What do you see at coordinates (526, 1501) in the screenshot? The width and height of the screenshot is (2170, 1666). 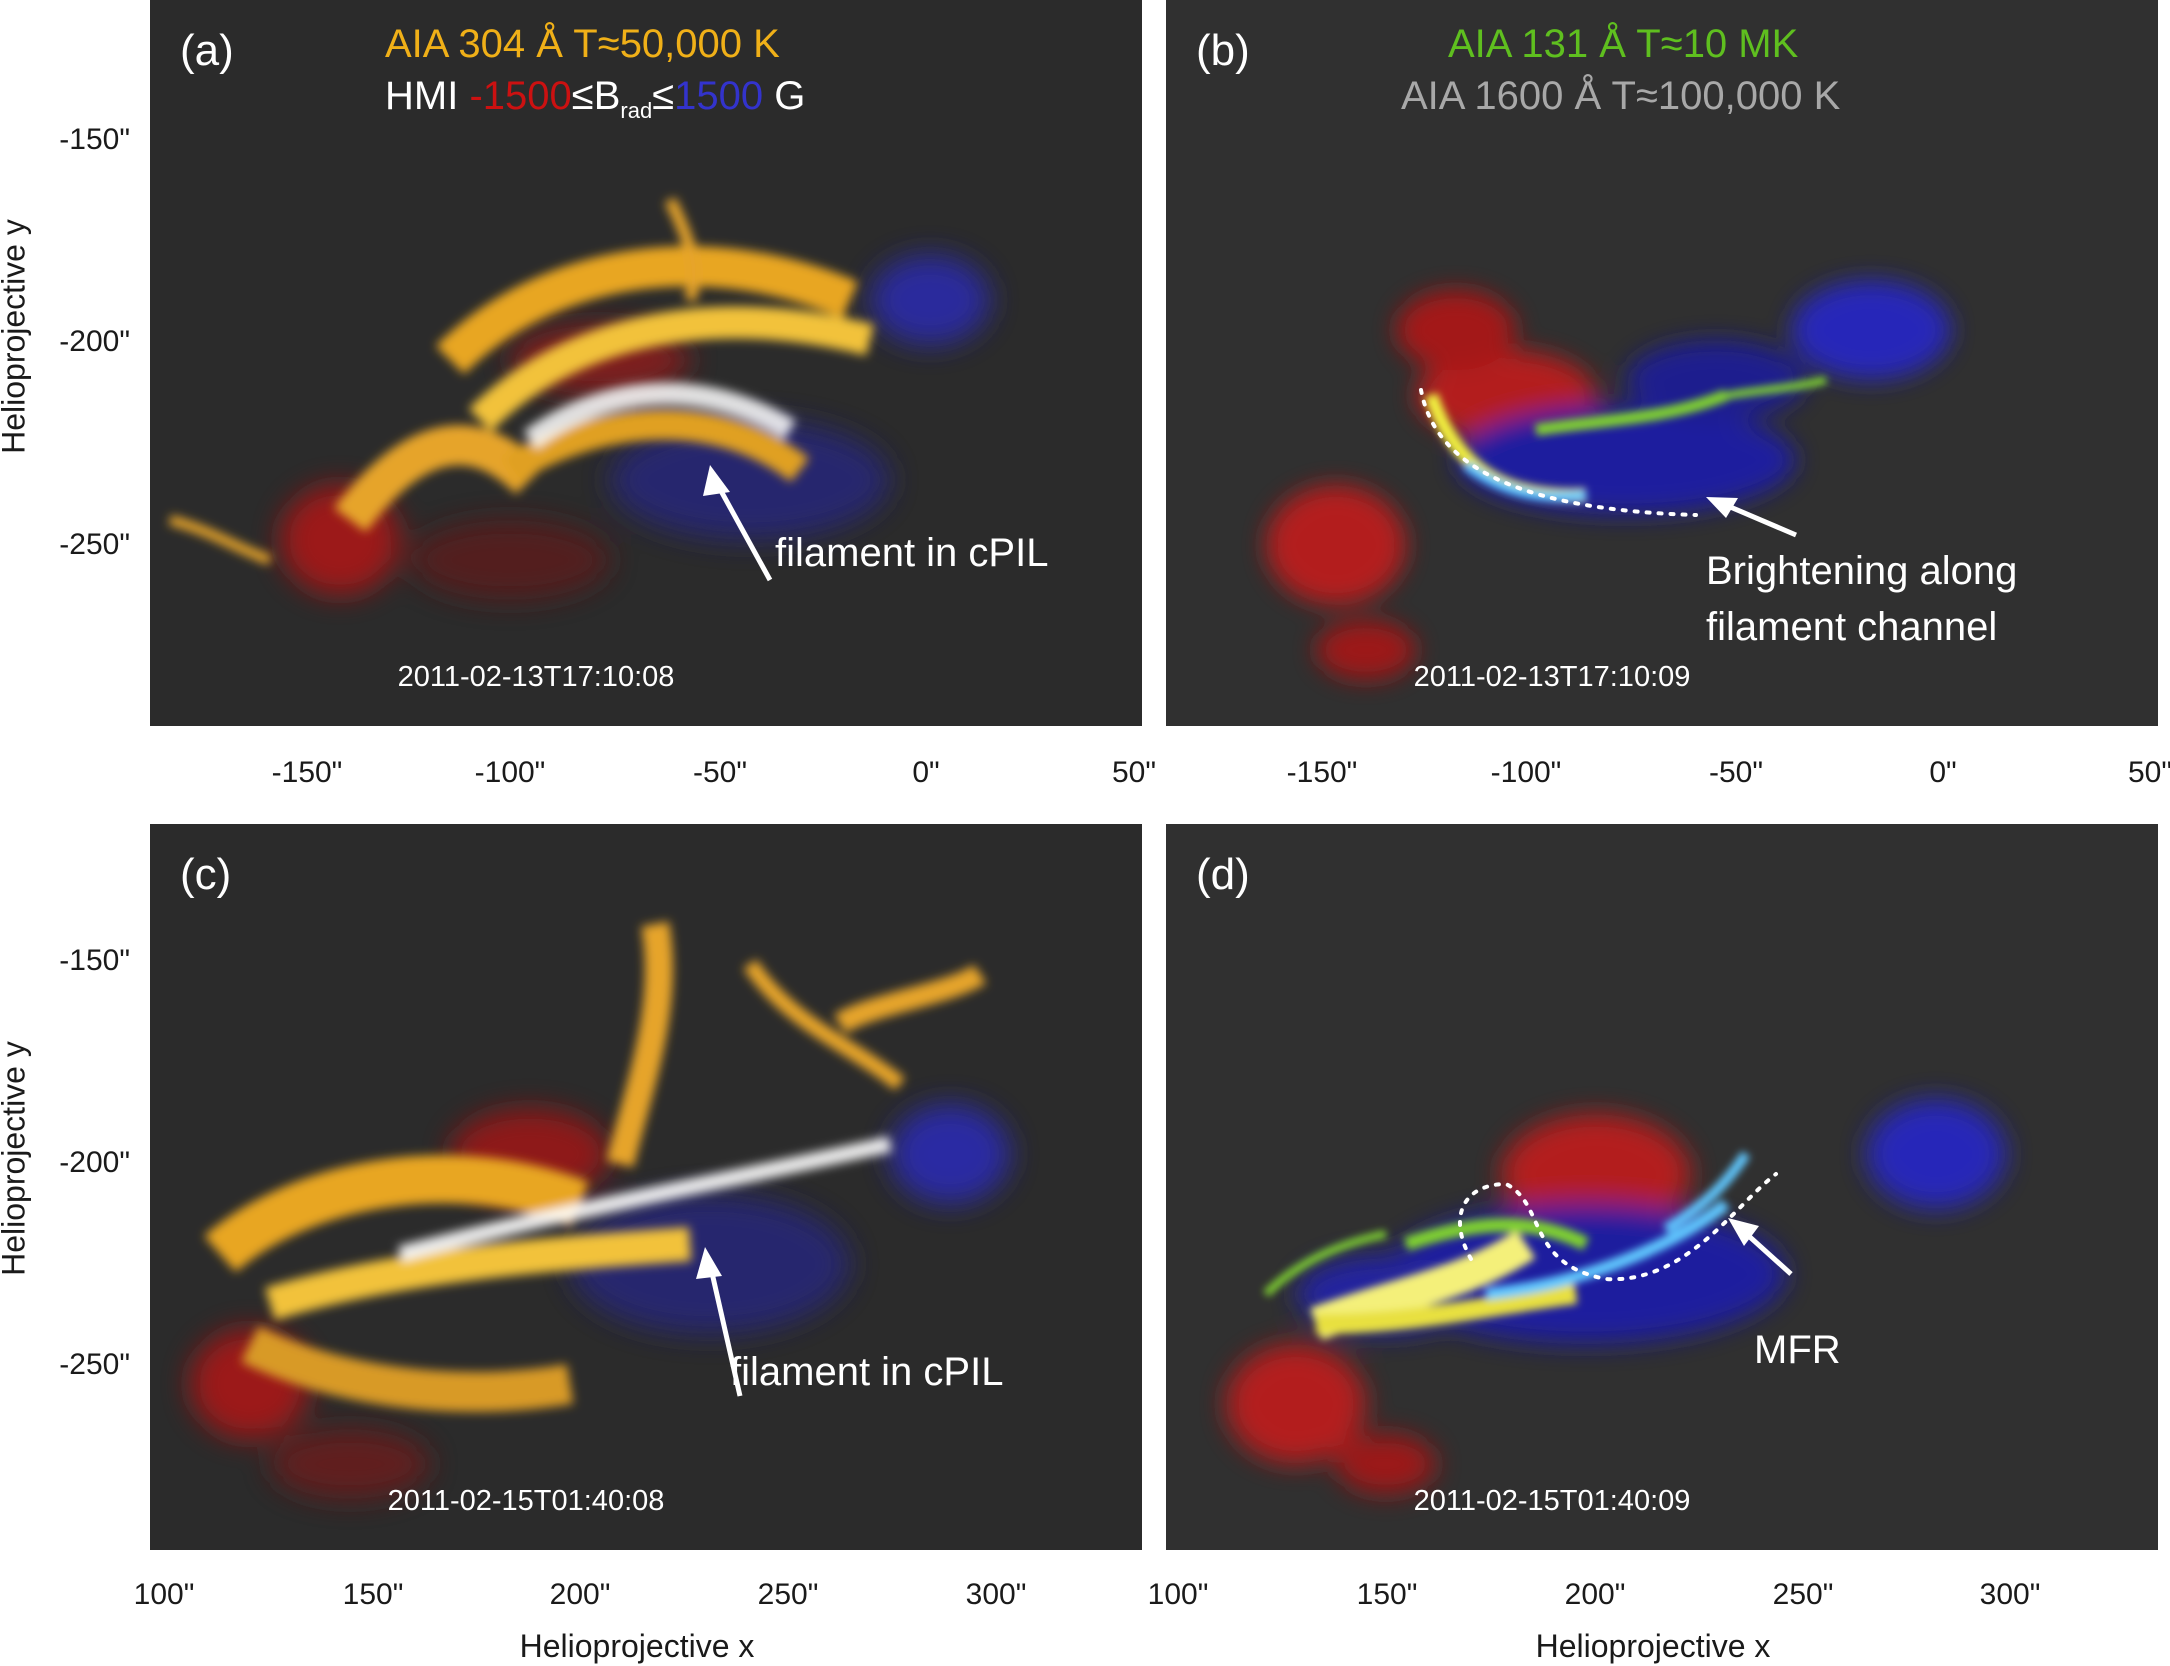 I see `timestamp: 2011-02-15T01:40:08` at bounding box center [526, 1501].